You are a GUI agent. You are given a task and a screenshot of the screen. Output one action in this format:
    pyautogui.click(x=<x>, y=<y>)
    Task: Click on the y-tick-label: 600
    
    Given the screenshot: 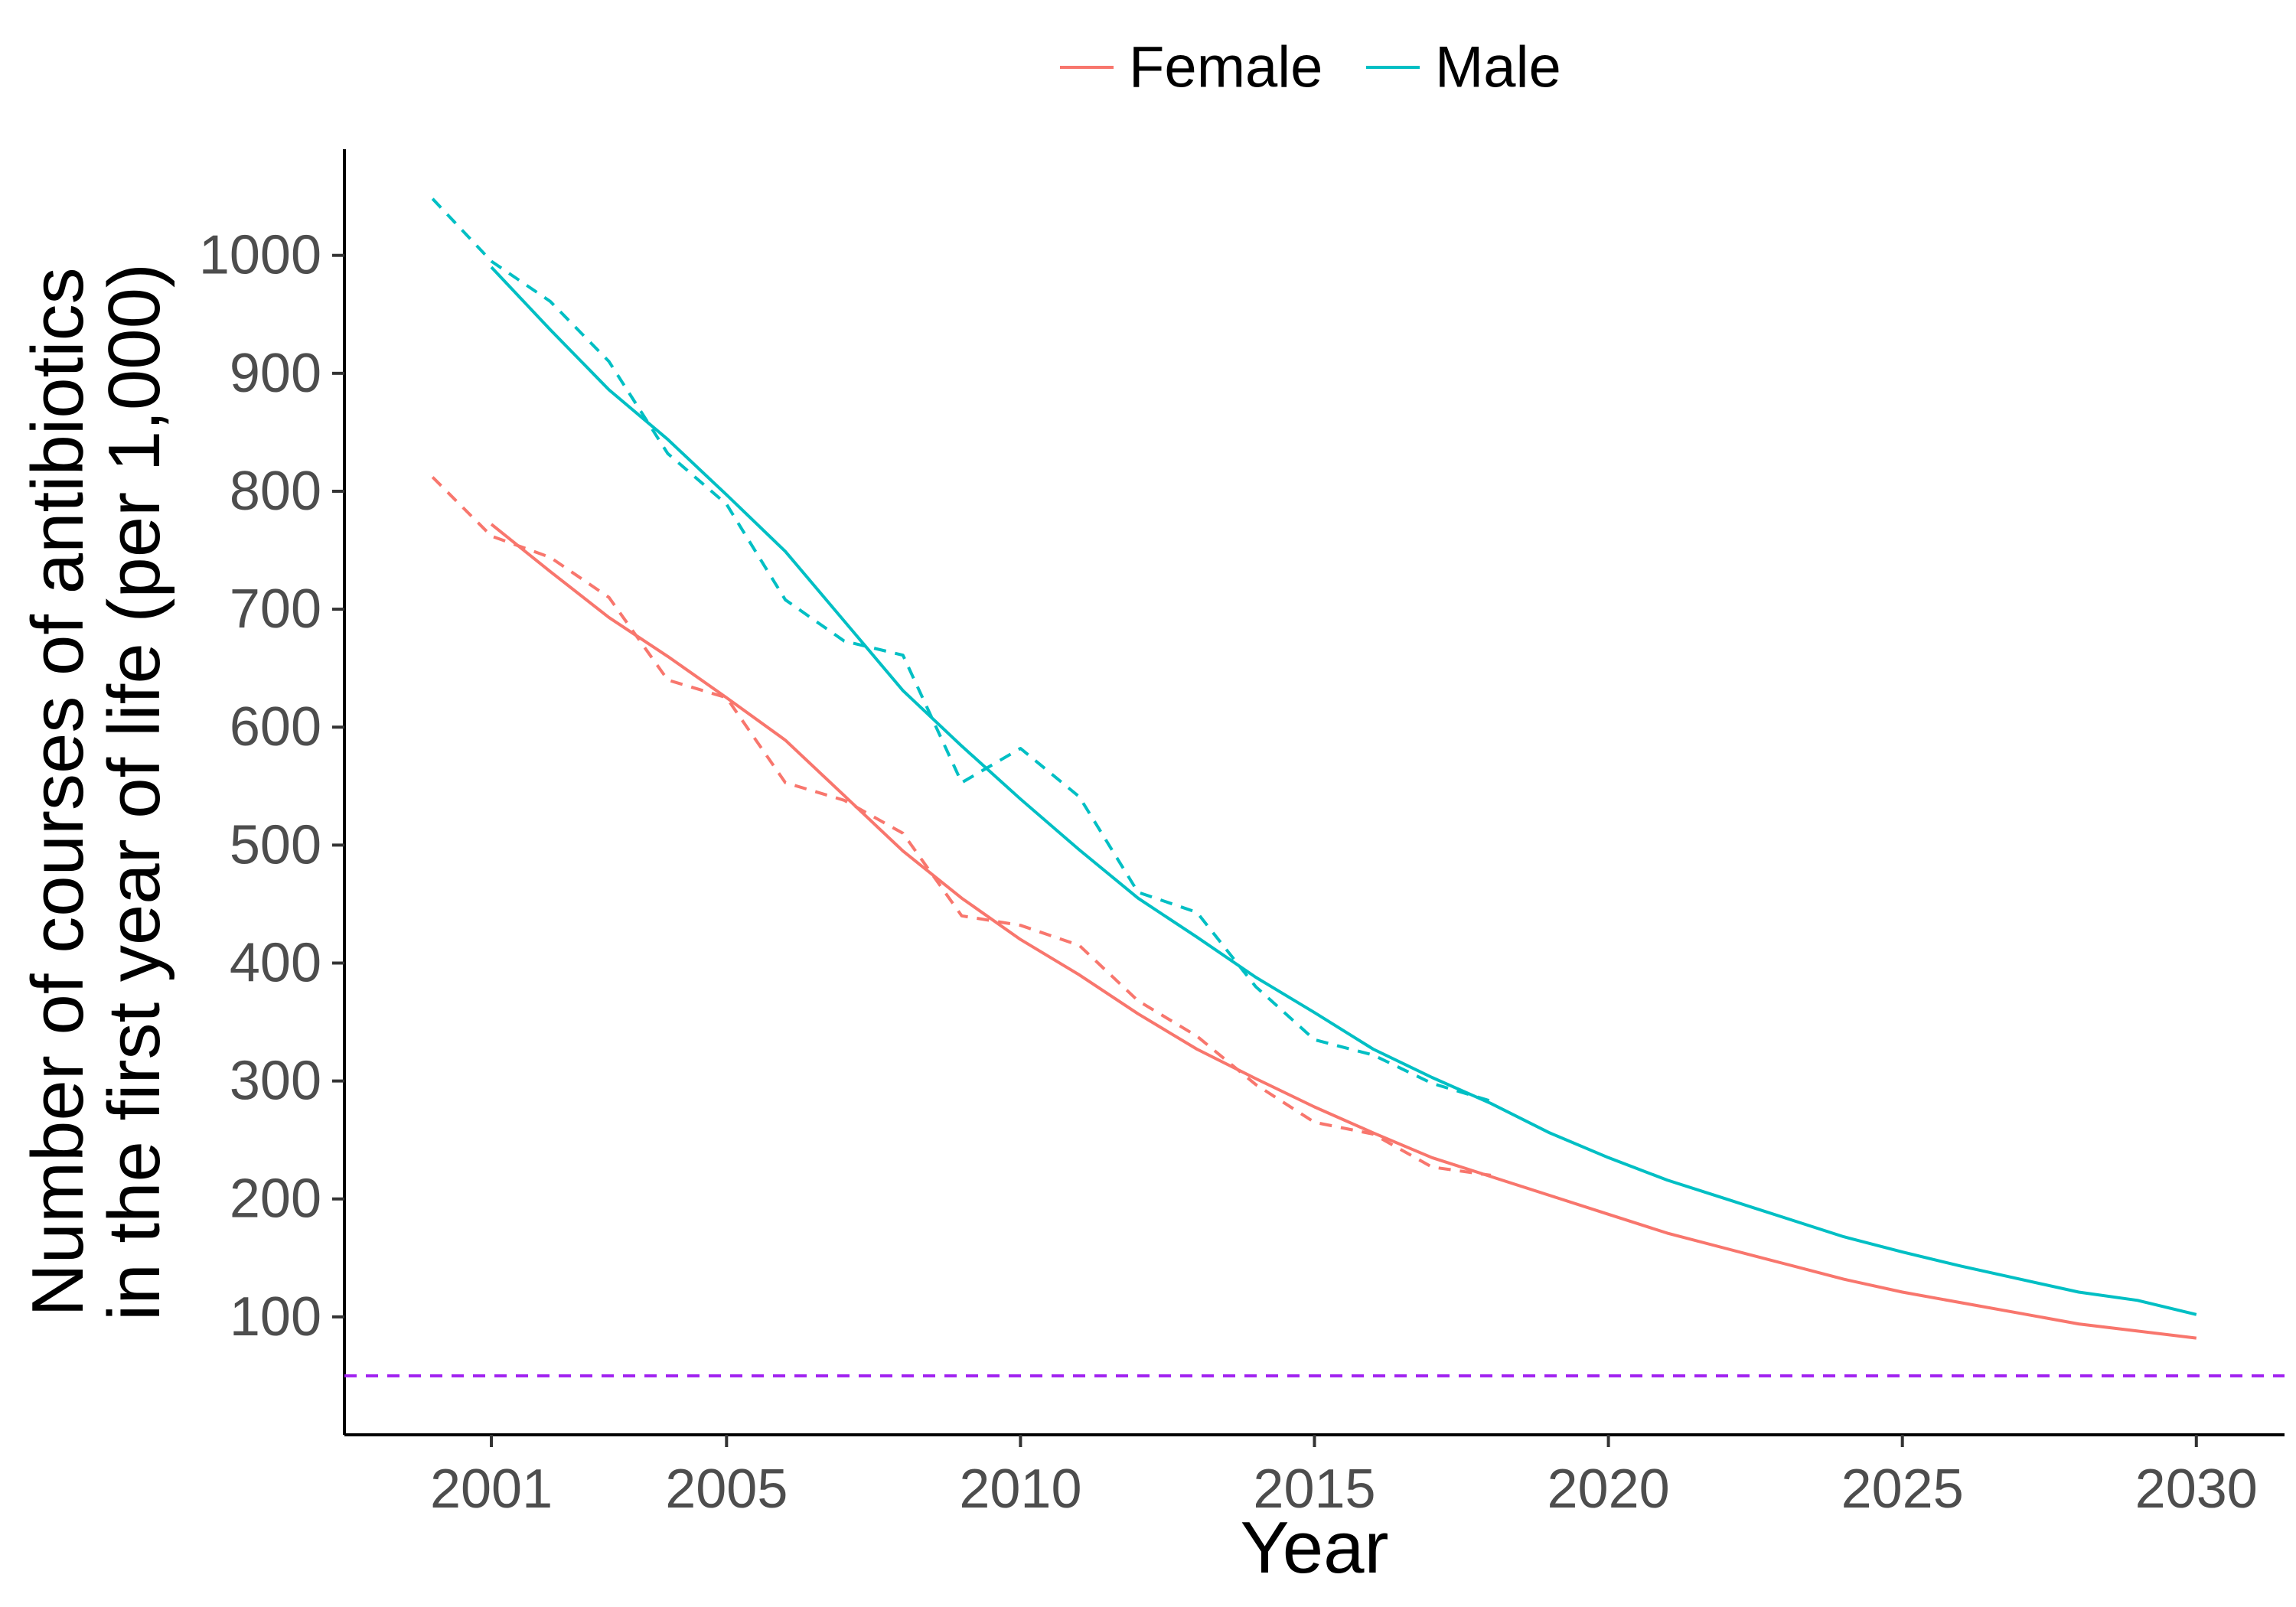 What is the action you would take?
    pyautogui.click(x=275, y=727)
    